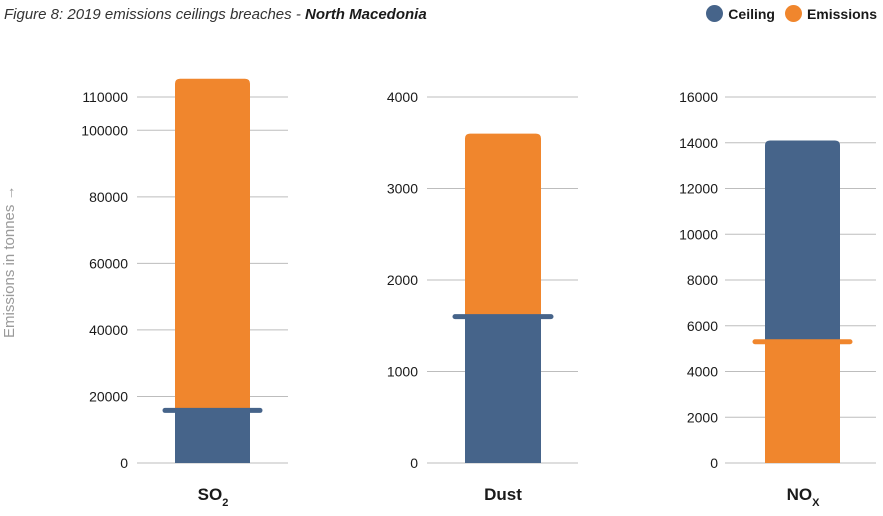 This screenshot has width=883, height=516. What do you see at coordinates (9, 261) in the screenshot?
I see `y-axis-label: Emissions in tonnes →` at bounding box center [9, 261].